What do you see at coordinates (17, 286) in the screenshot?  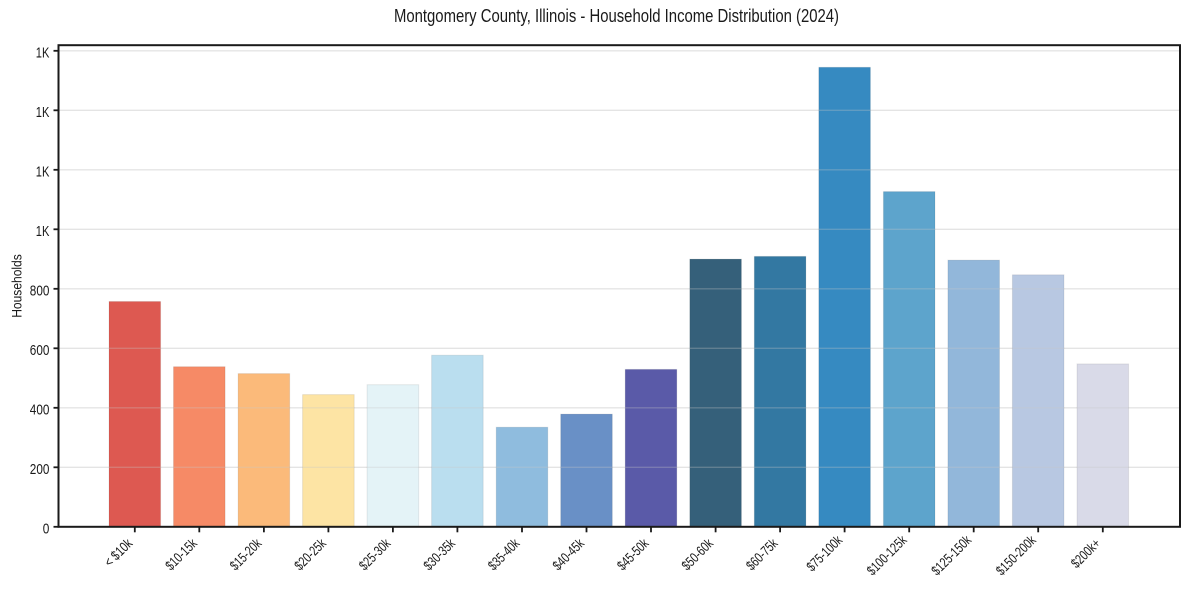 I see `svg-text: Households` at bounding box center [17, 286].